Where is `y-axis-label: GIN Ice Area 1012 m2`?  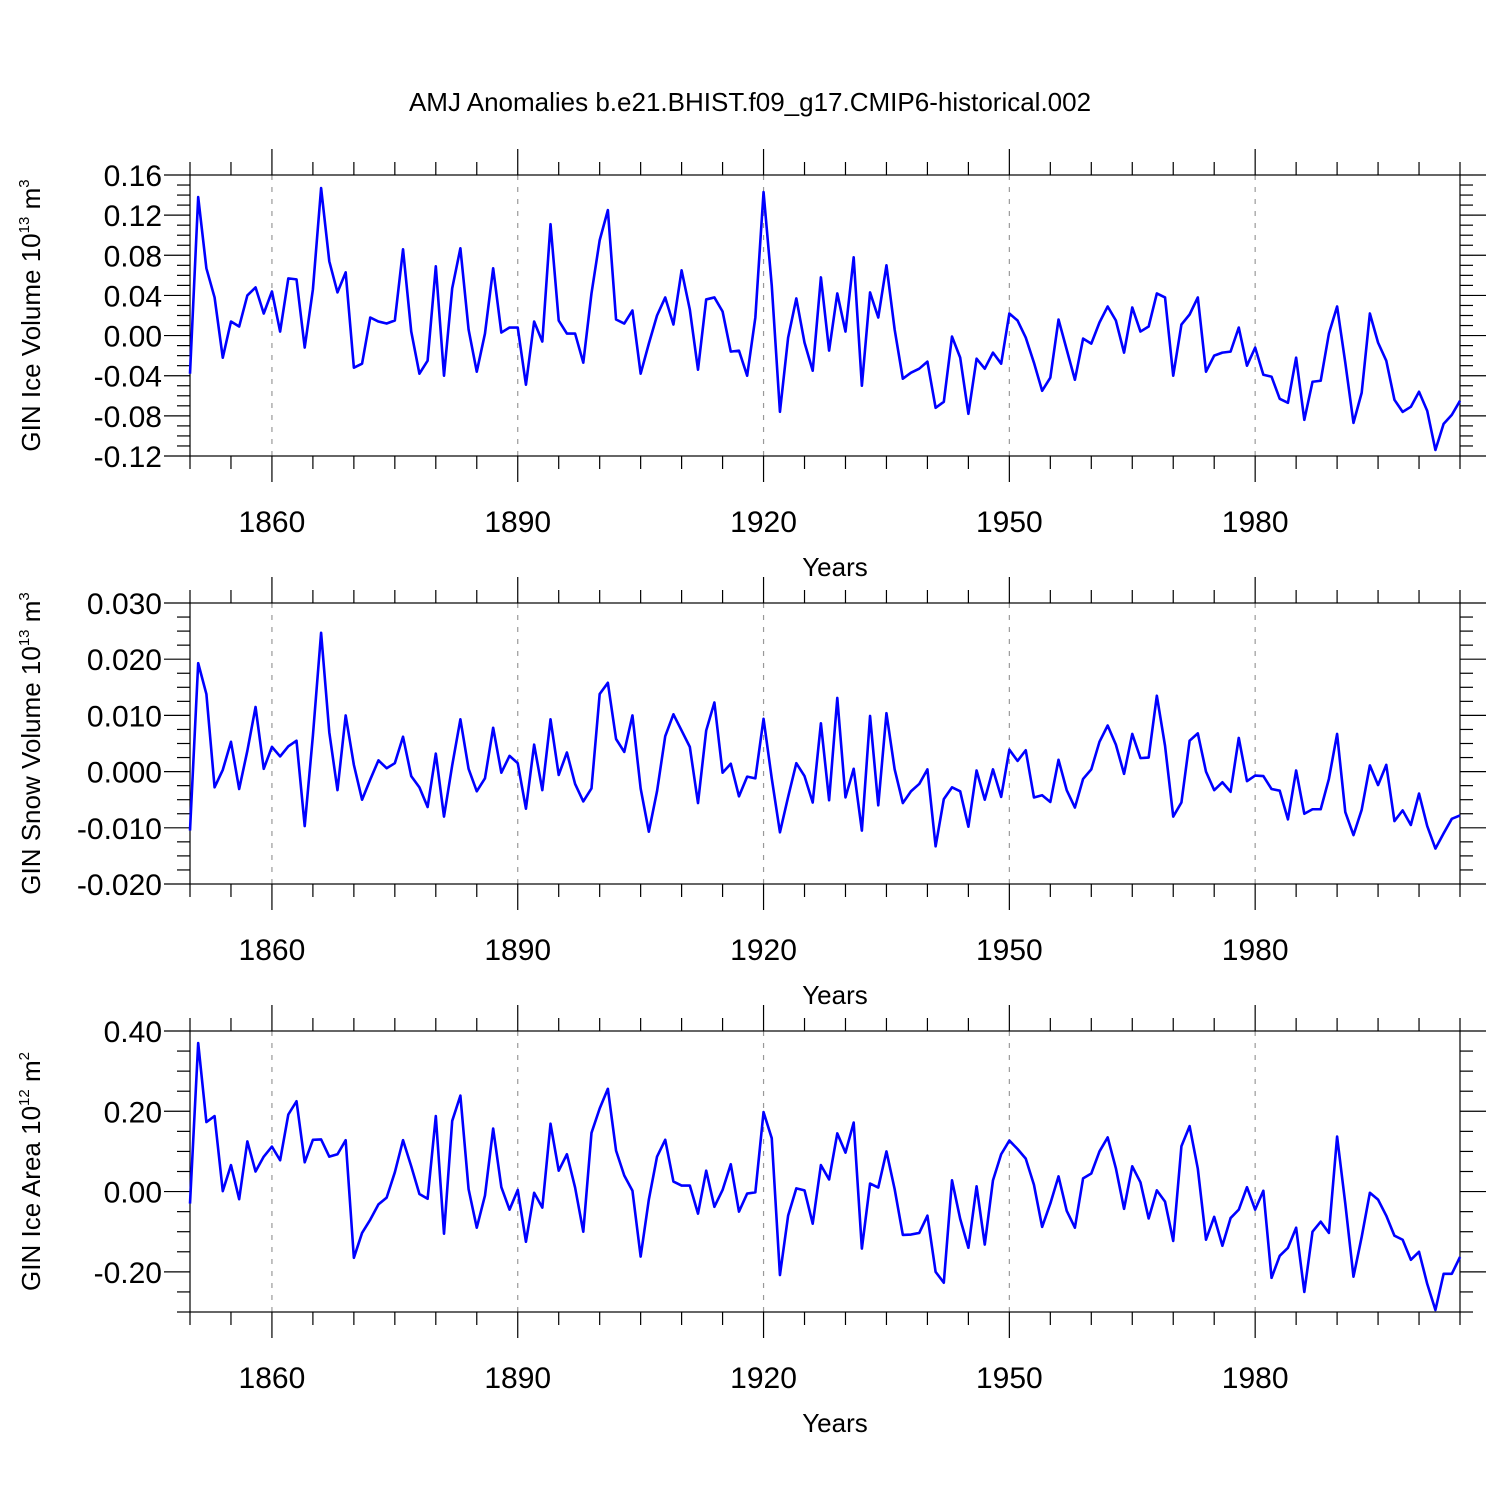
y-axis-label: GIN Ice Area 1012 m2 is located at coordinates (31, 1171).